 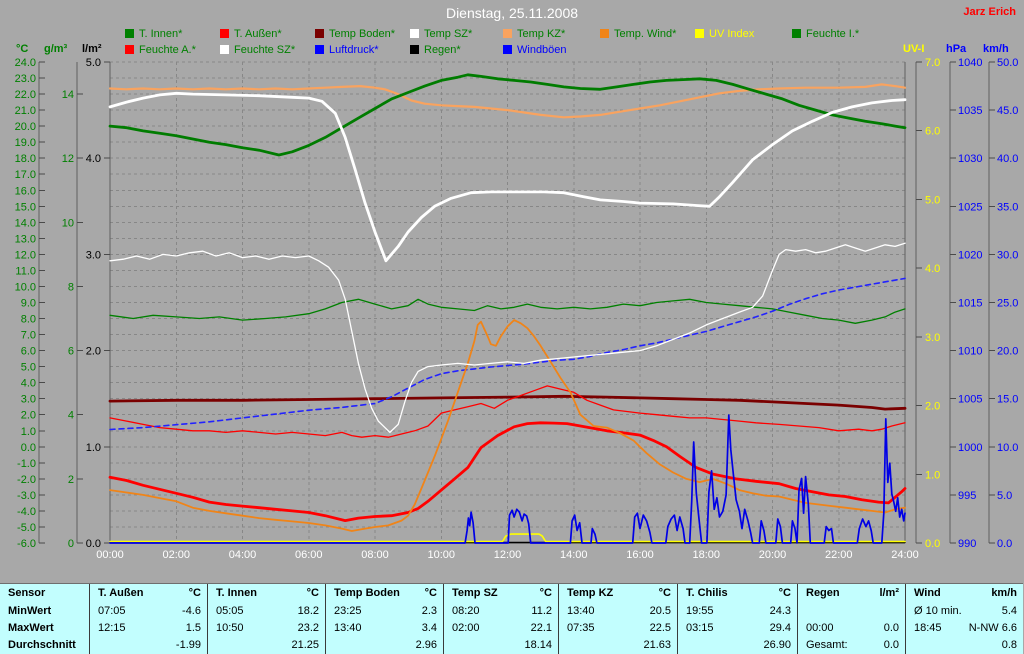 I want to click on table-row-label-1: MinWert, so click(x=30, y=610).